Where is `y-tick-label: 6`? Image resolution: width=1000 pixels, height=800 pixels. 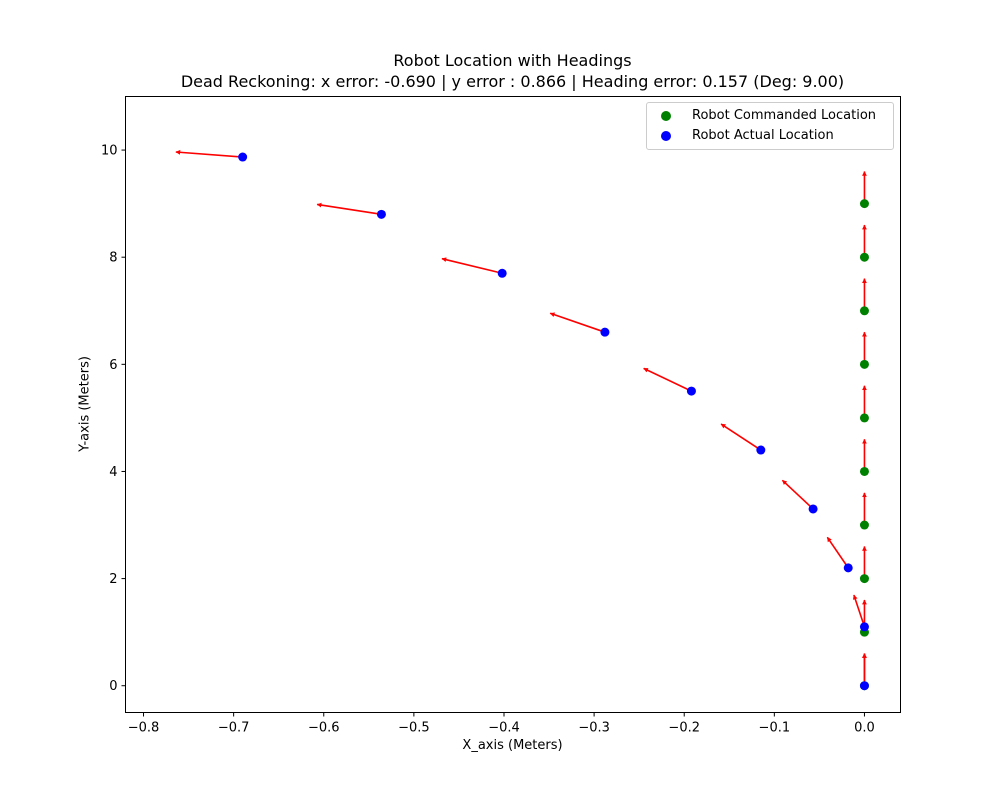
y-tick-label: 6 is located at coordinates (113, 365).